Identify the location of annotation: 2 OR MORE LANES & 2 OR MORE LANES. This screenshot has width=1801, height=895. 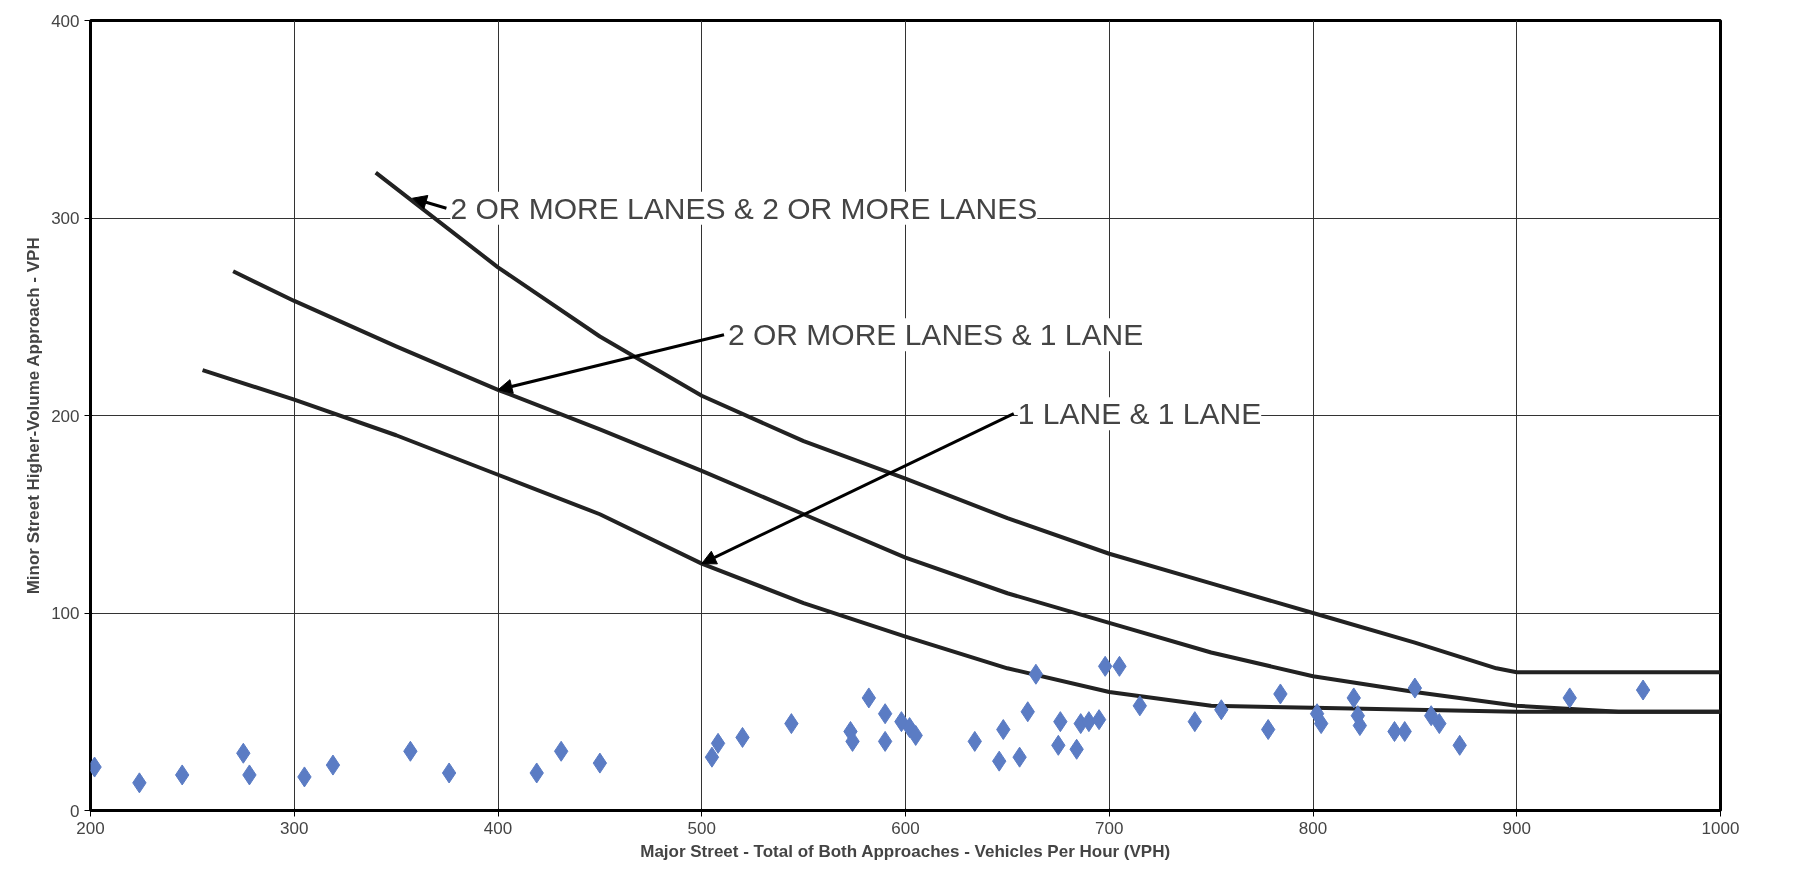
(744, 208).